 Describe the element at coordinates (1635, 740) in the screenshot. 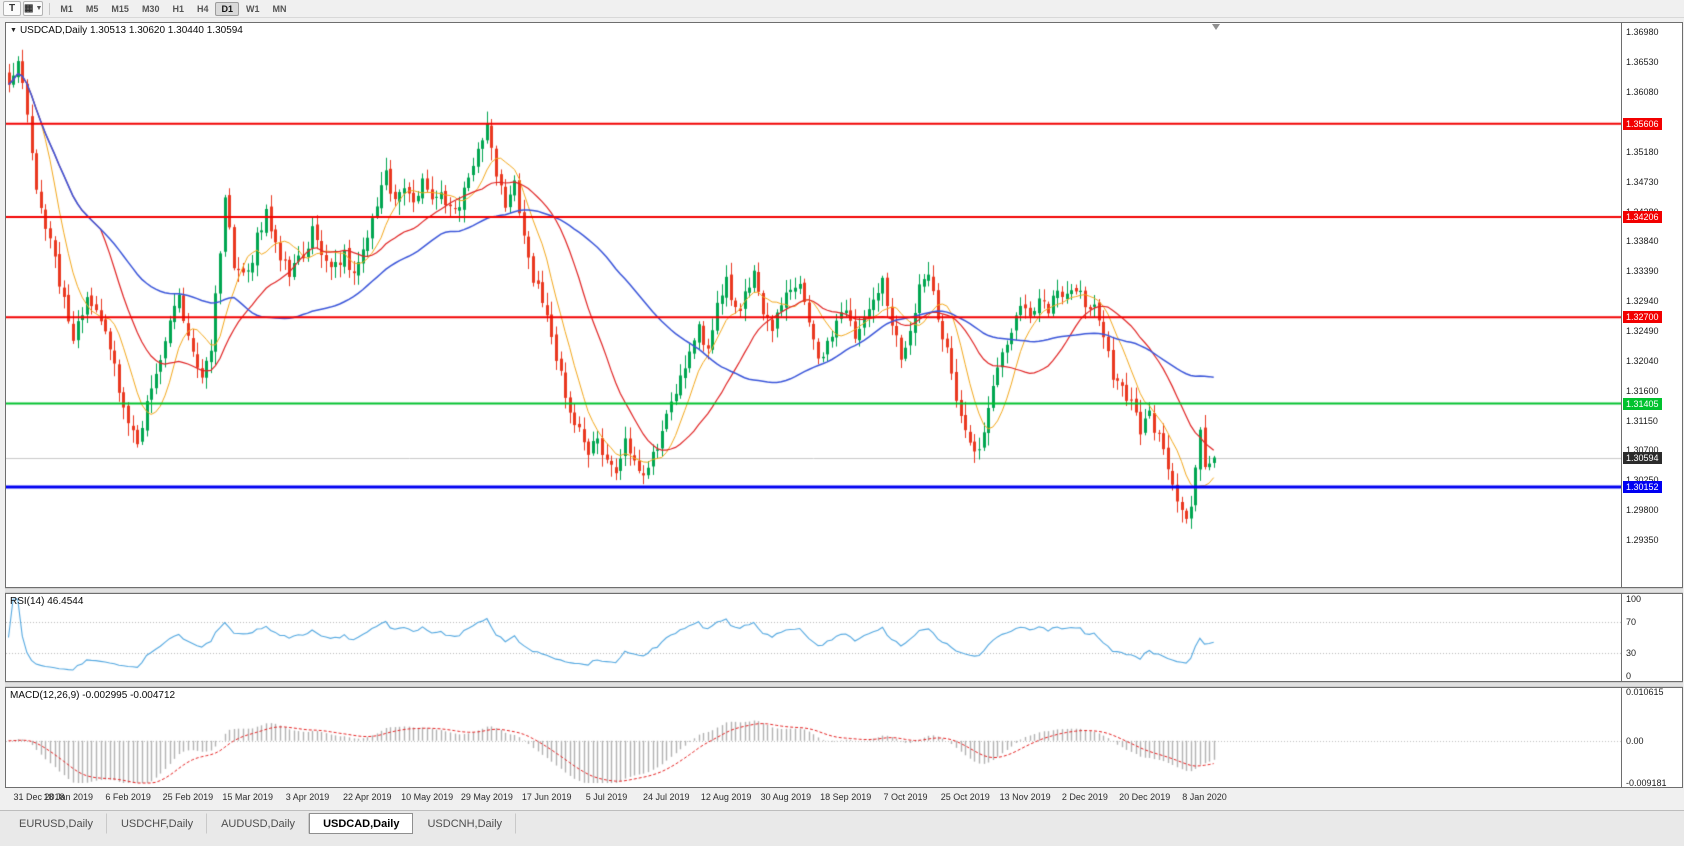

I see `macd-axis-tick: 0.00` at that location.